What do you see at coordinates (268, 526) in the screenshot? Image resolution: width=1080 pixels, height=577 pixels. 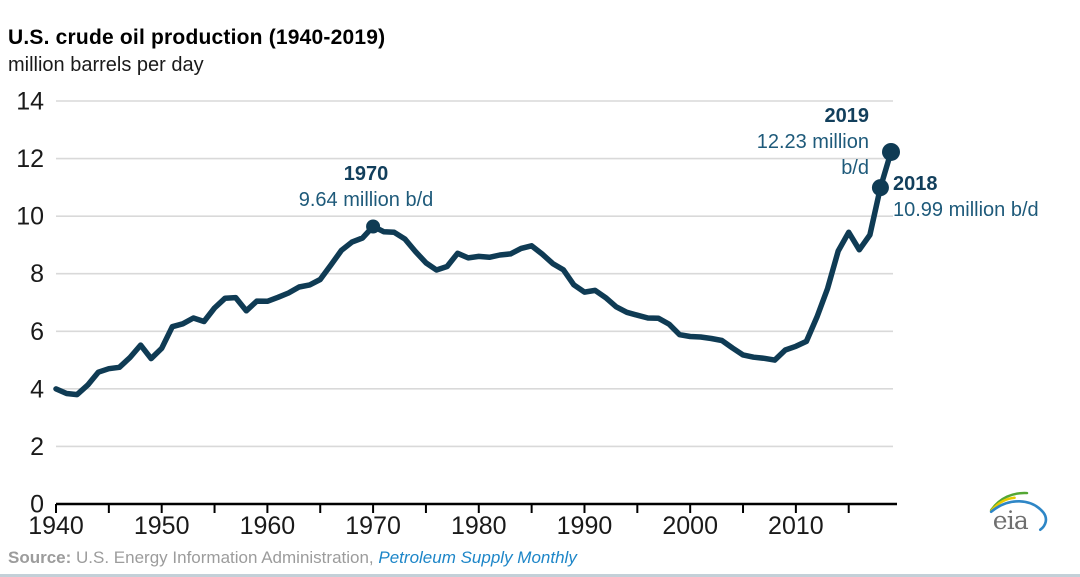 I see `x-tick-label-1960: 1960` at bounding box center [268, 526].